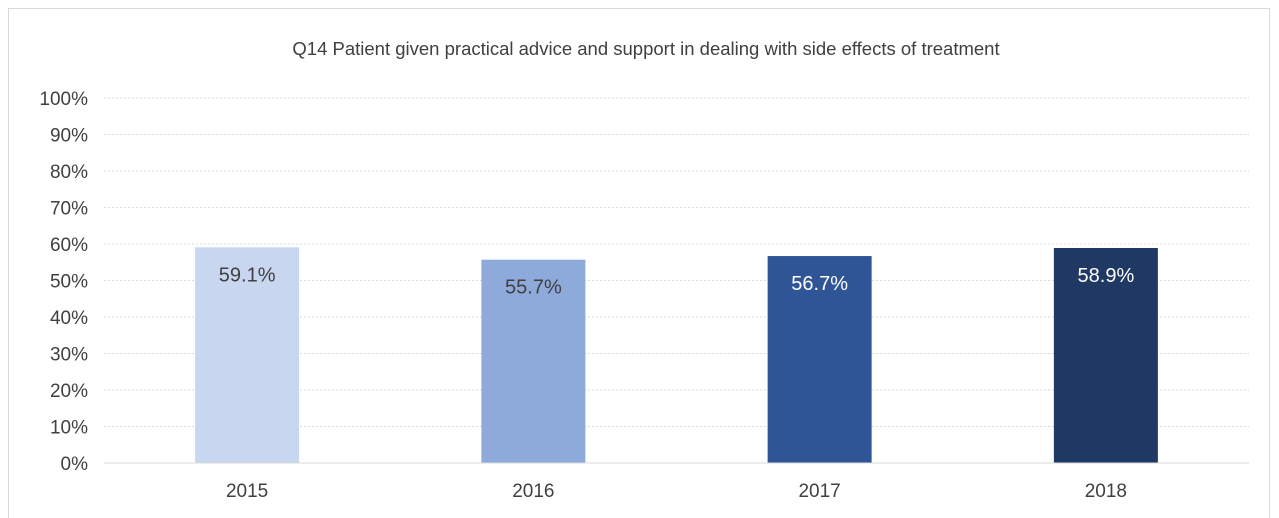 The image size is (1279, 518). What do you see at coordinates (75, 464) in the screenshot?
I see `y-tick-label: 0%` at bounding box center [75, 464].